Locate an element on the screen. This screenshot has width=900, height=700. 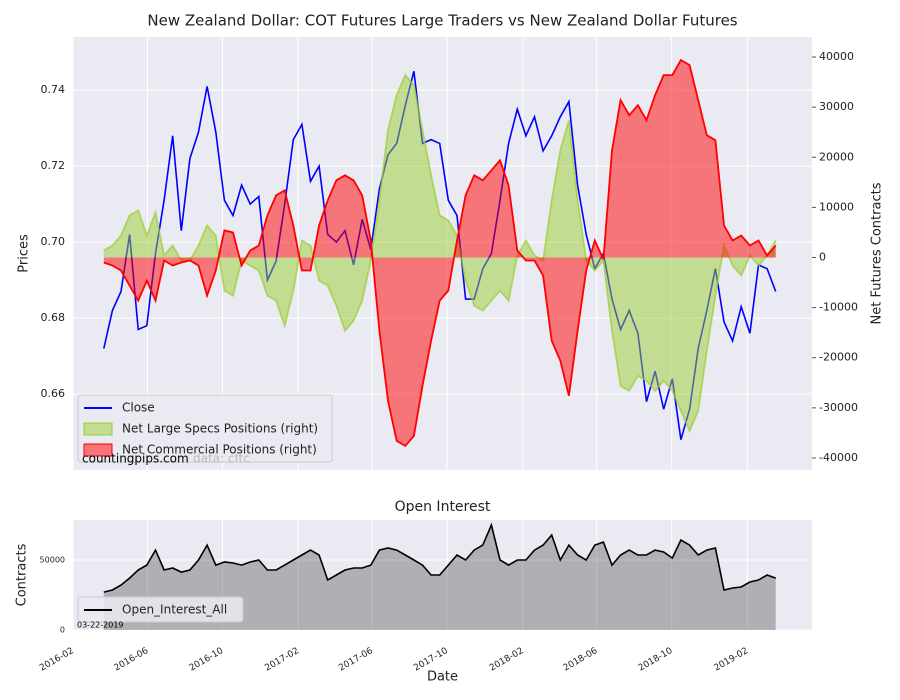
y-tick-label: 0.66 is located at coordinates (53, 393).